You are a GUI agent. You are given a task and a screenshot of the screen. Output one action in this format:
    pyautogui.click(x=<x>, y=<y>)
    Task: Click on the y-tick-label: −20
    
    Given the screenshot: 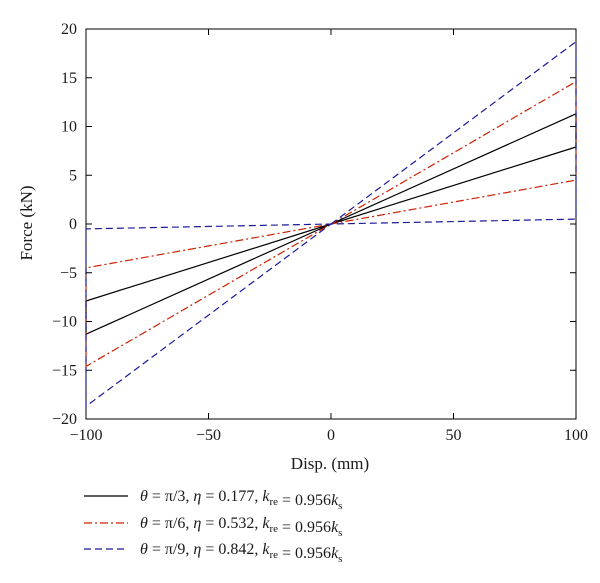 What is the action you would take?
    pyautogui.click(x=64, y=419)
    